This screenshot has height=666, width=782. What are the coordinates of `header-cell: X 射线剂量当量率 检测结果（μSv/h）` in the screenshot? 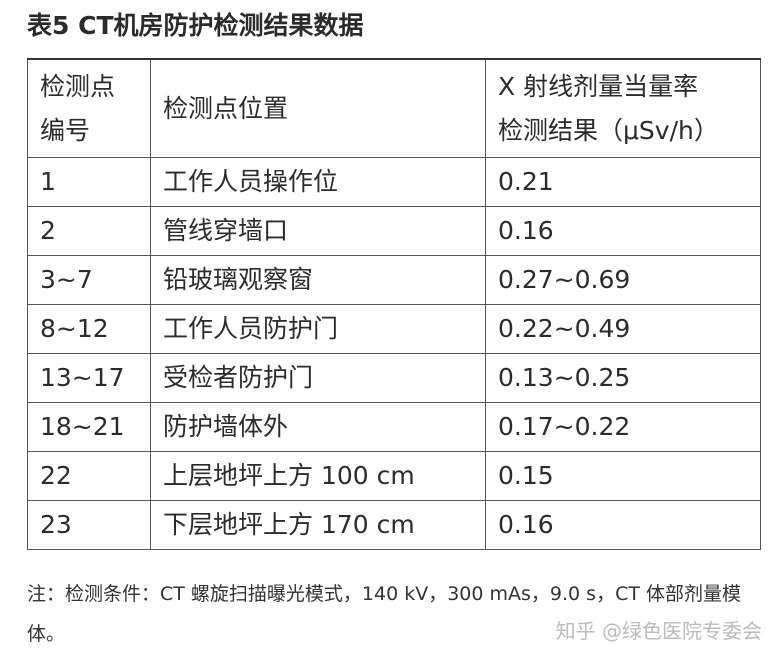 It's located at (623, 108).